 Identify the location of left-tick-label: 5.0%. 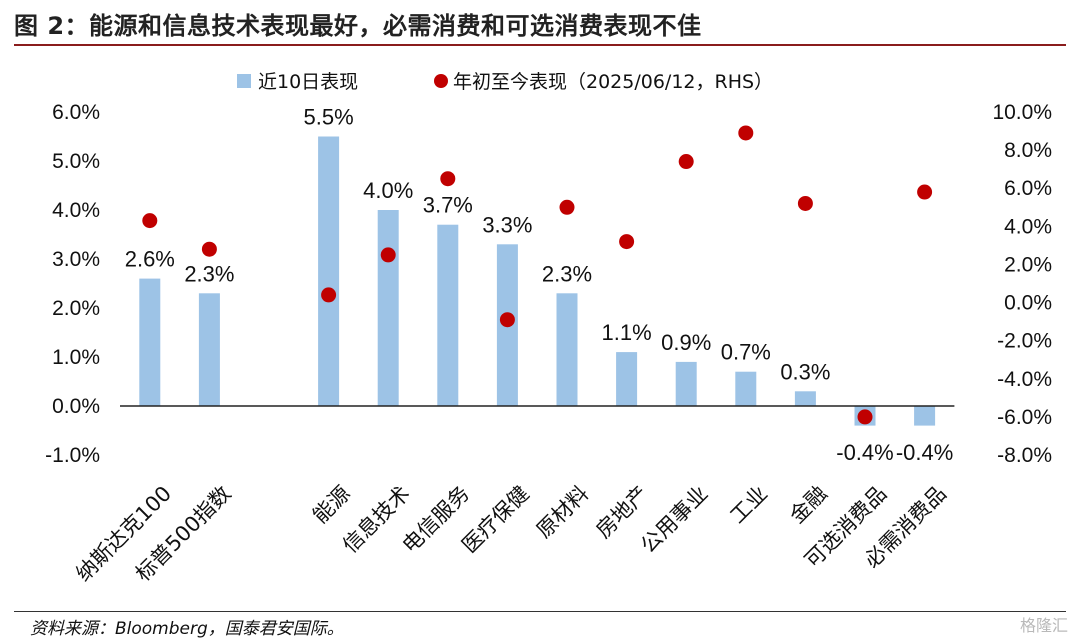
(76, 161).